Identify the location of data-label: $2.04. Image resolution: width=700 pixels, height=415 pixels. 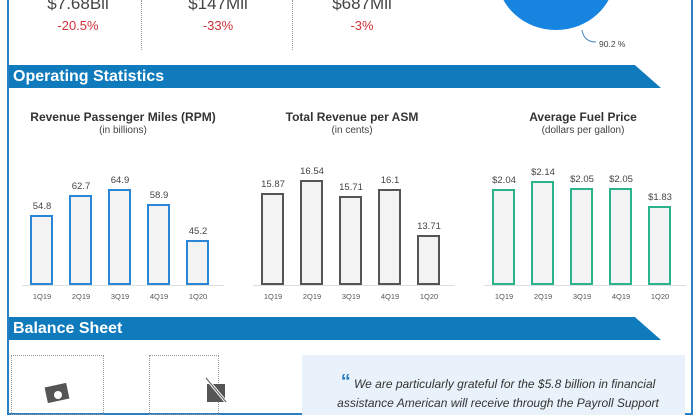
(504, 180).